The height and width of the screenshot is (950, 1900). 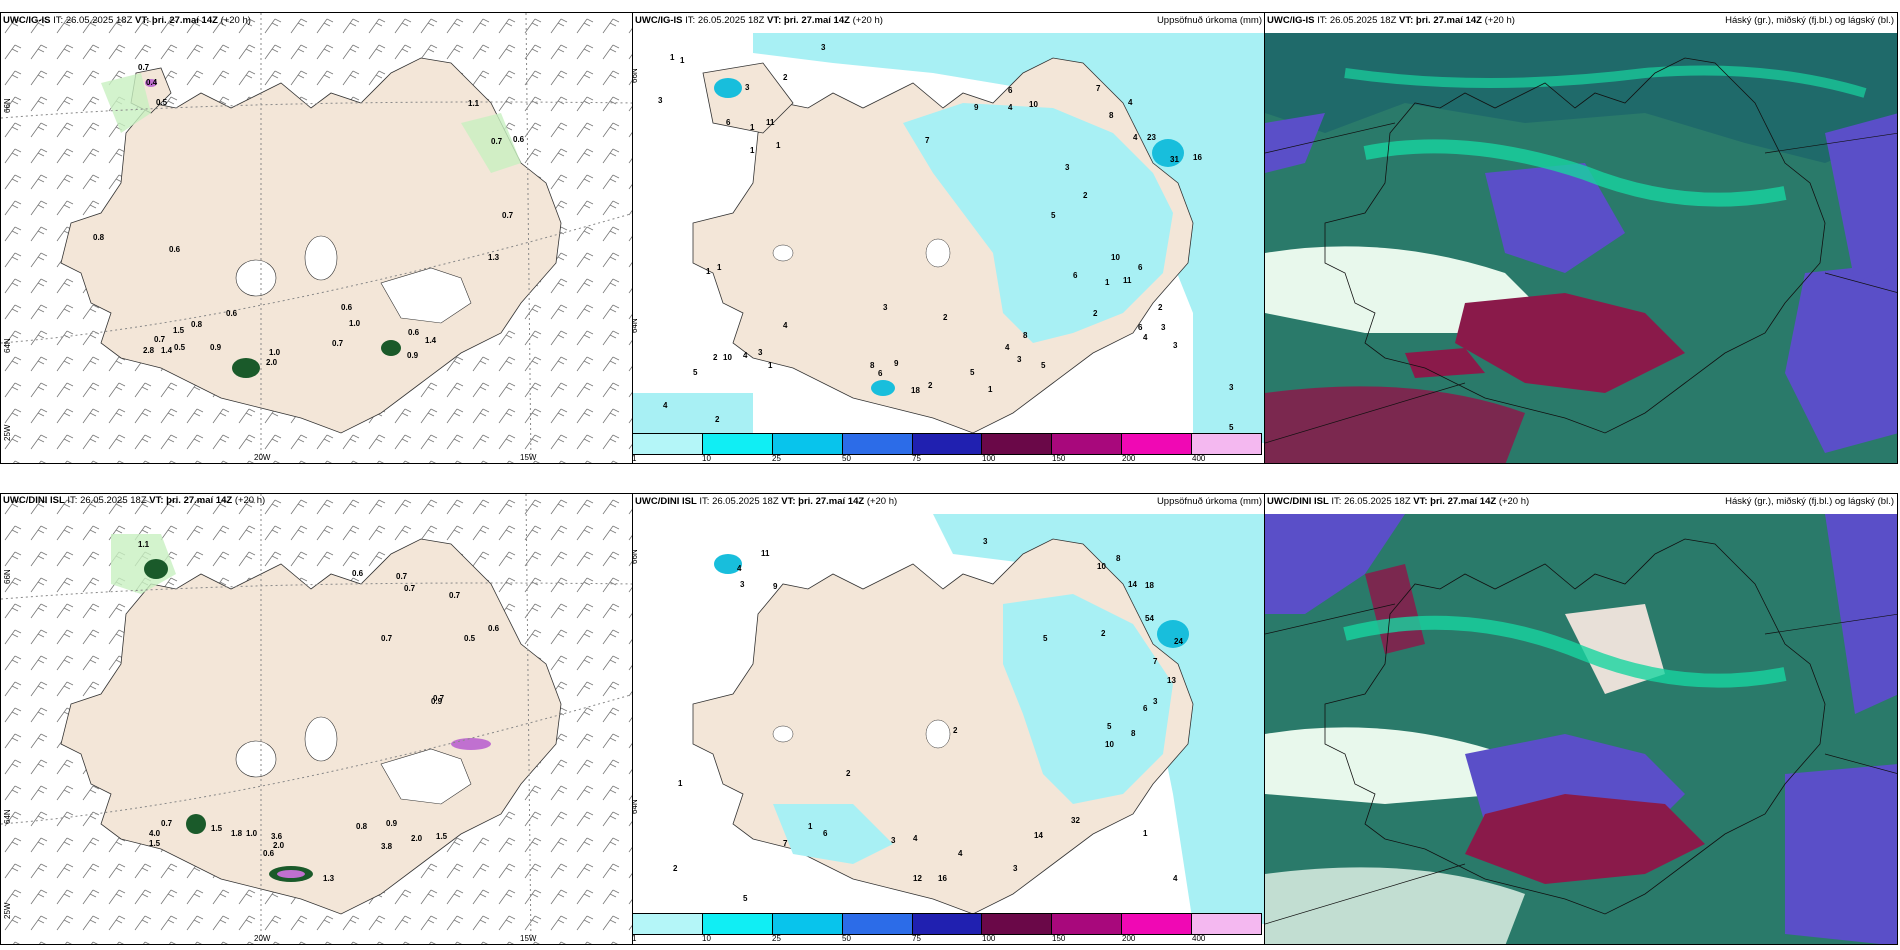 I want to click on value-label: 12, so click(x=917, y=878).